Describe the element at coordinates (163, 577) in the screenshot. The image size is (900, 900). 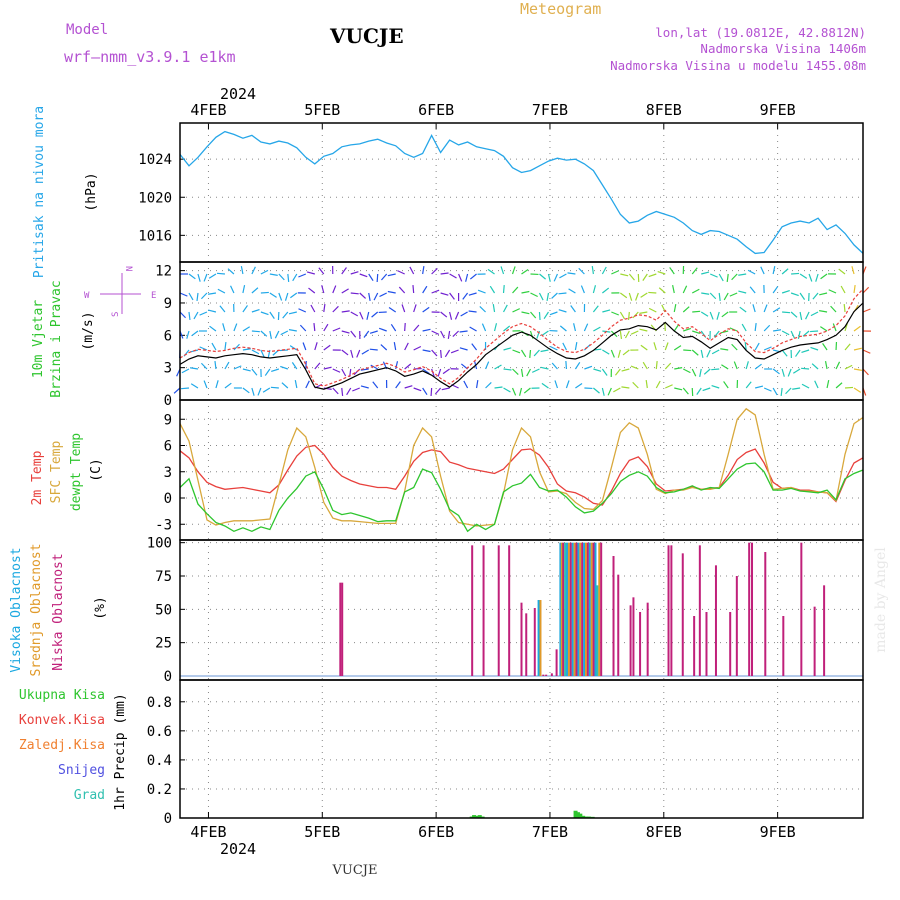
I see `y-tick-label: 75` at that location.